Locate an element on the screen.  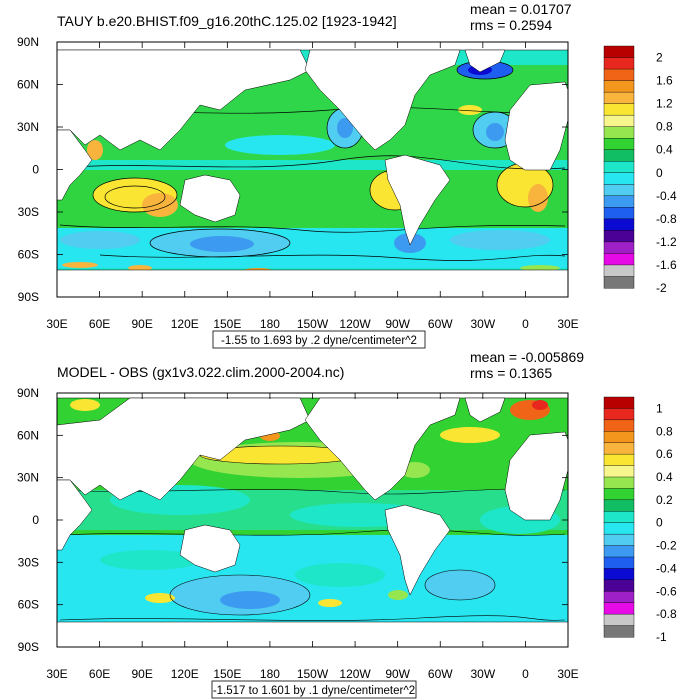
colorbar-label: 0.4 is located at coordinates (664, 477).